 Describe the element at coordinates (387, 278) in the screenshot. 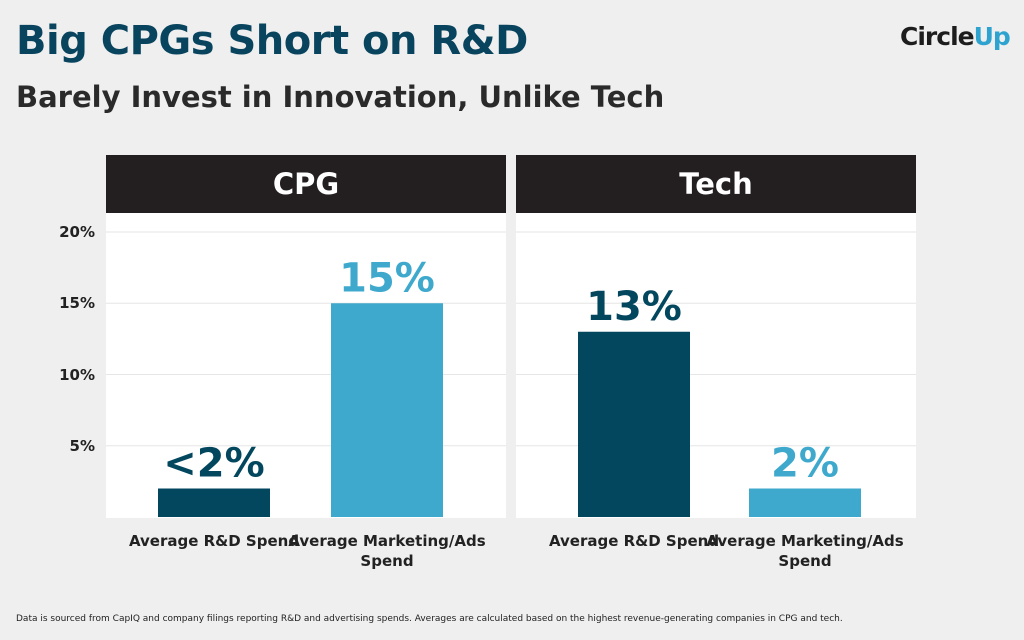

I see `data-label: 15%` at that location.